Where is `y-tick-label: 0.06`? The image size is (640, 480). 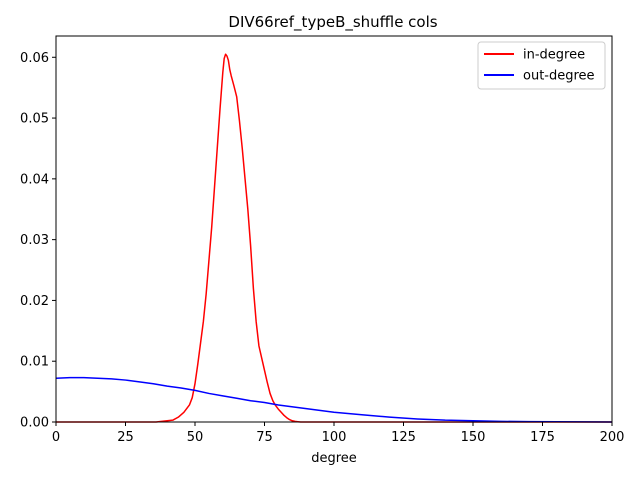
y-tick-label: 0.06 is located at coordinates (34, 58).